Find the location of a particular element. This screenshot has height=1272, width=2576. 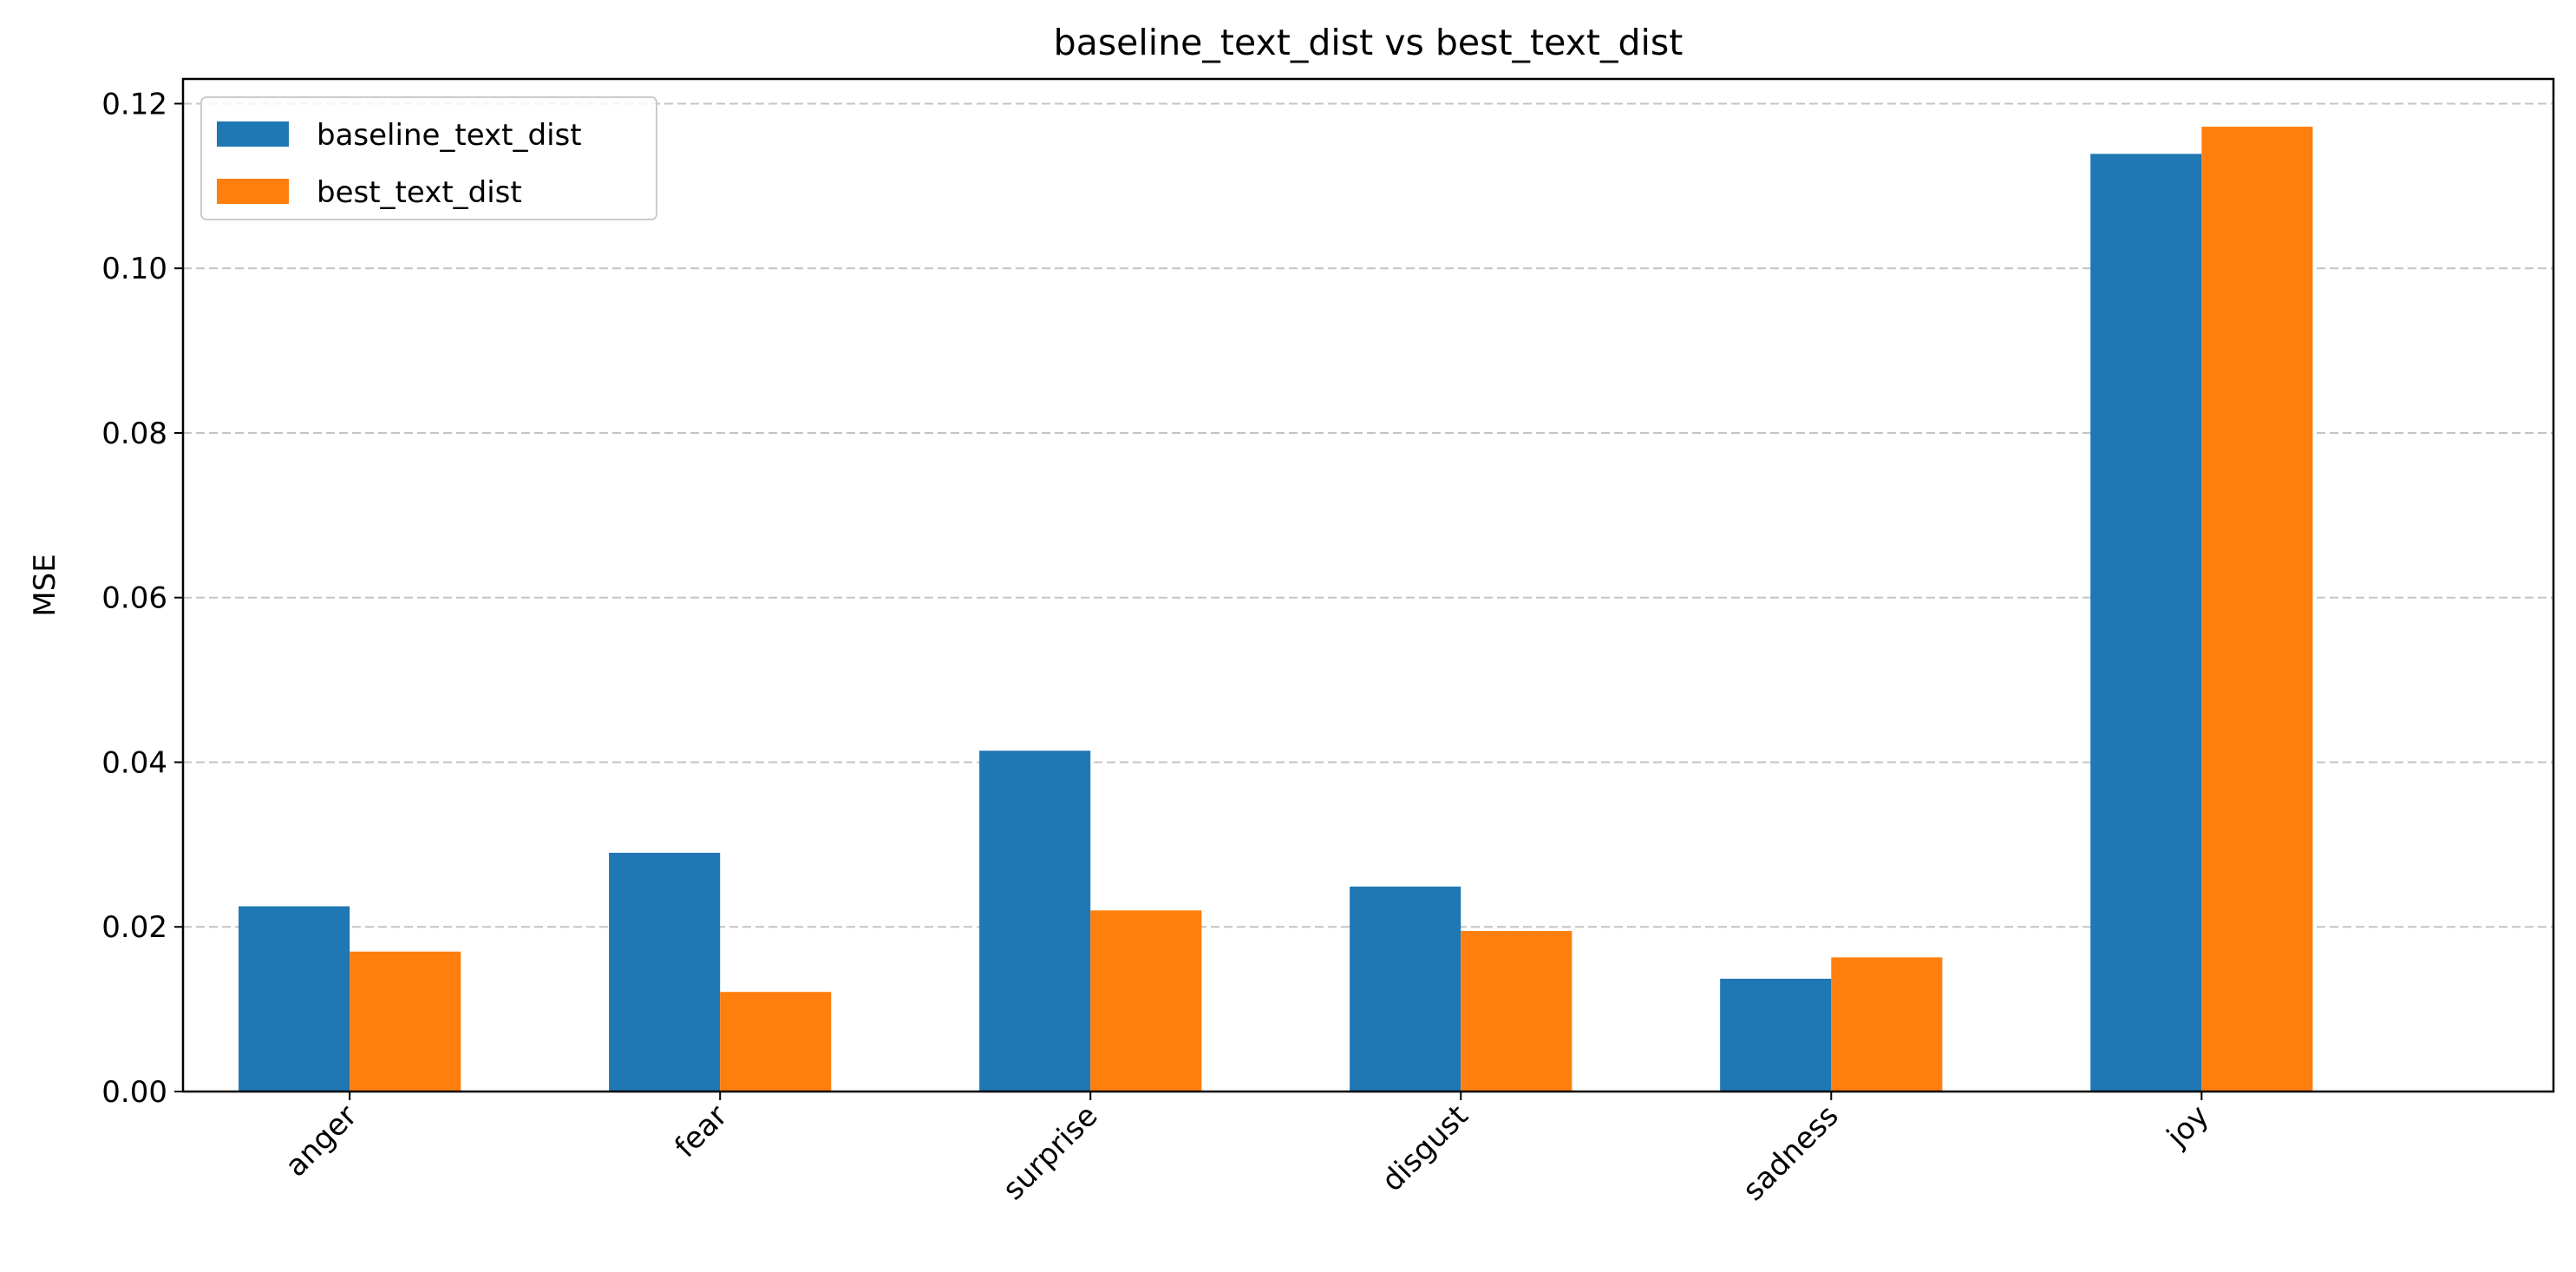

y-tick-label: 0.10 is located at coordinates (134, 269).